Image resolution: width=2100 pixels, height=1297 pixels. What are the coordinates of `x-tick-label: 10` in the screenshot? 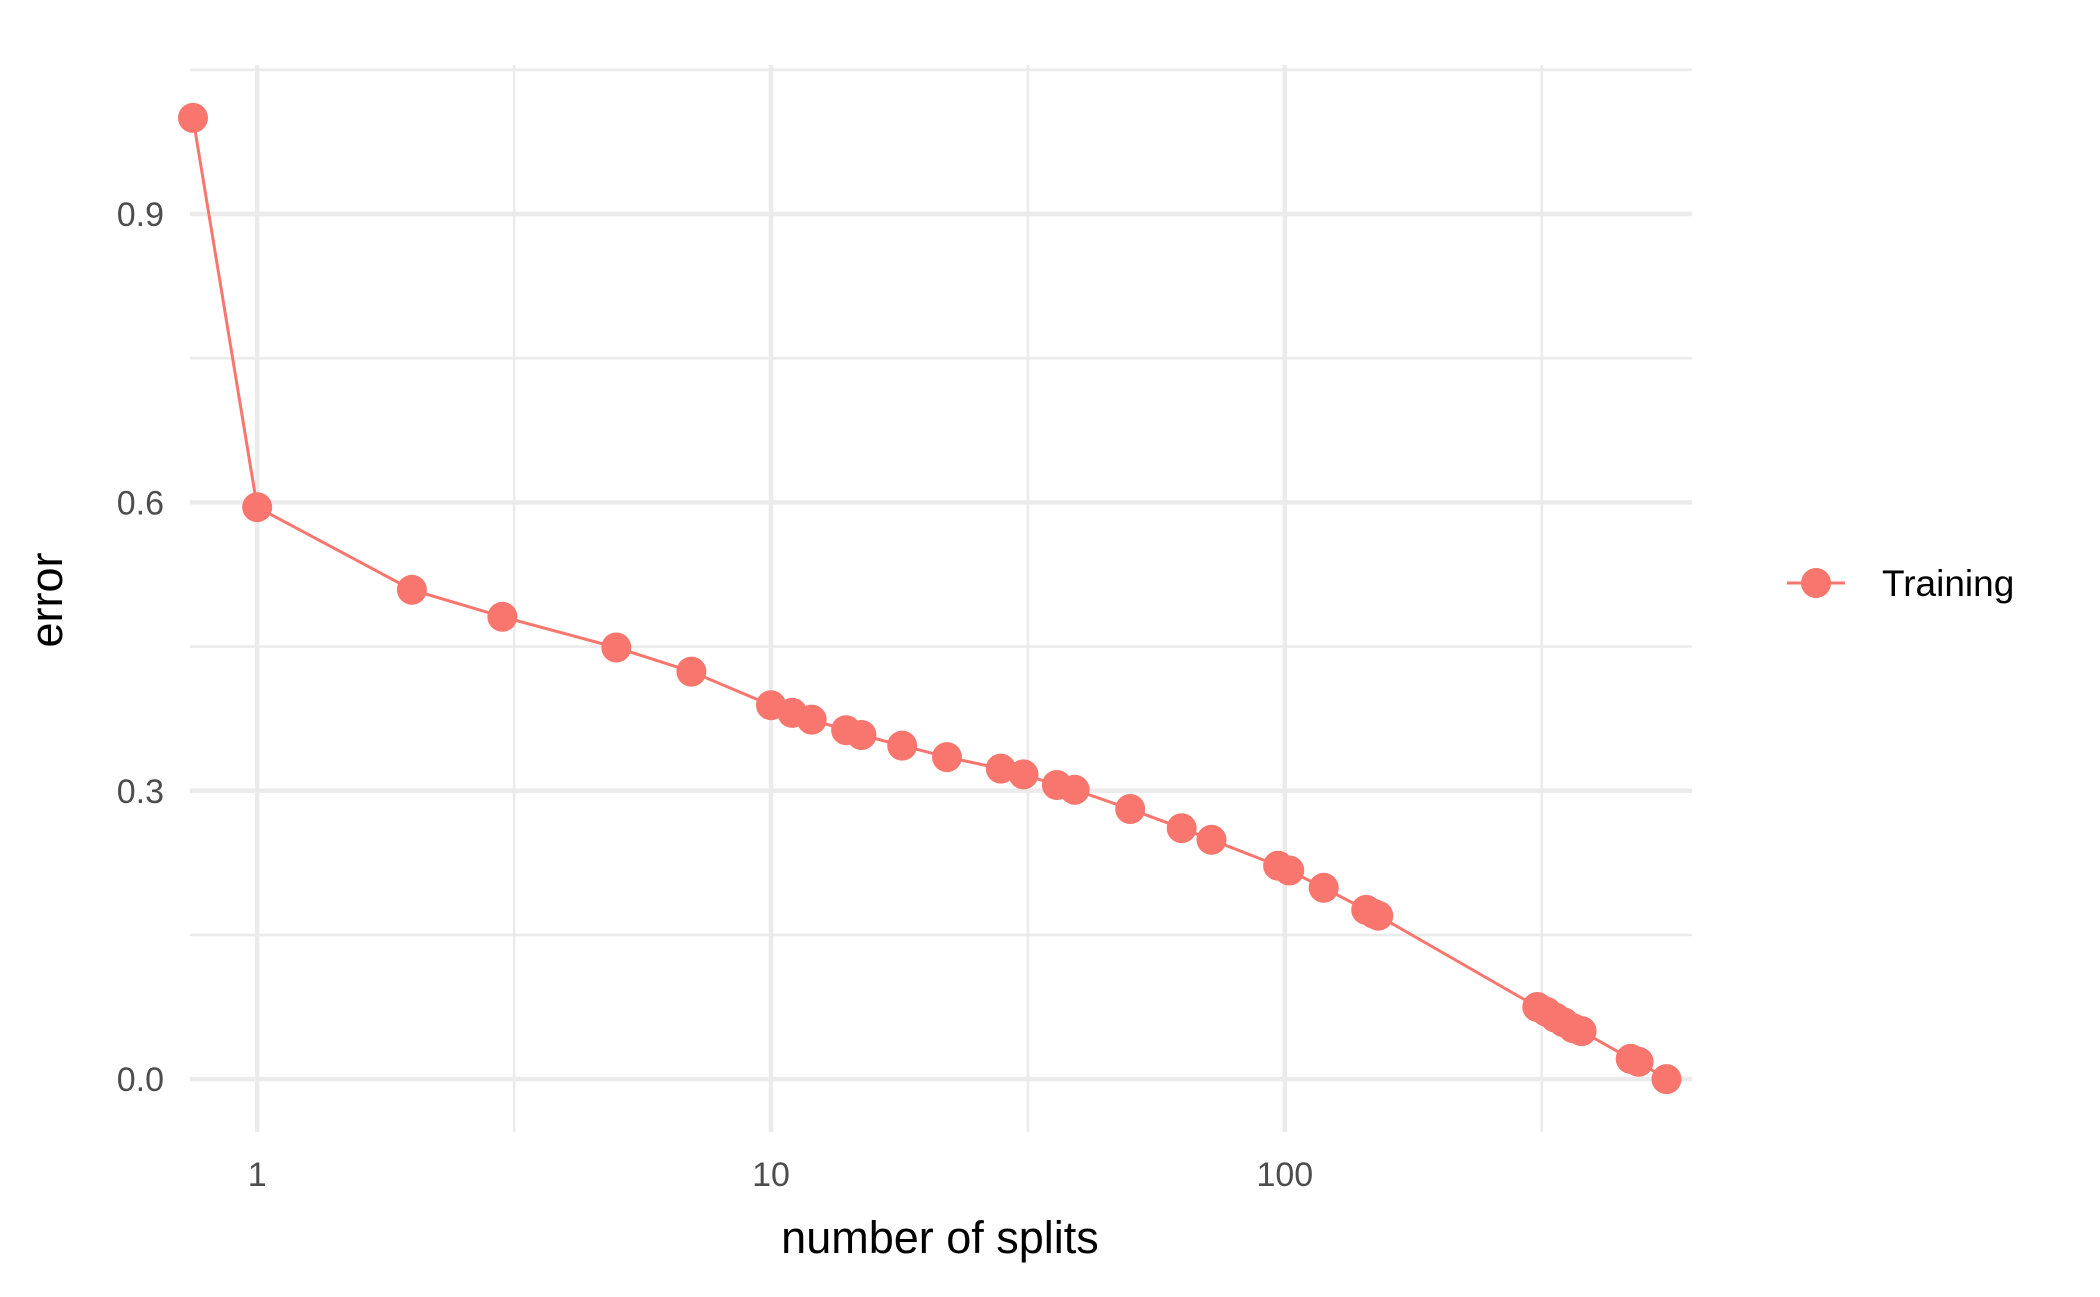 It's located at (771, 1175).